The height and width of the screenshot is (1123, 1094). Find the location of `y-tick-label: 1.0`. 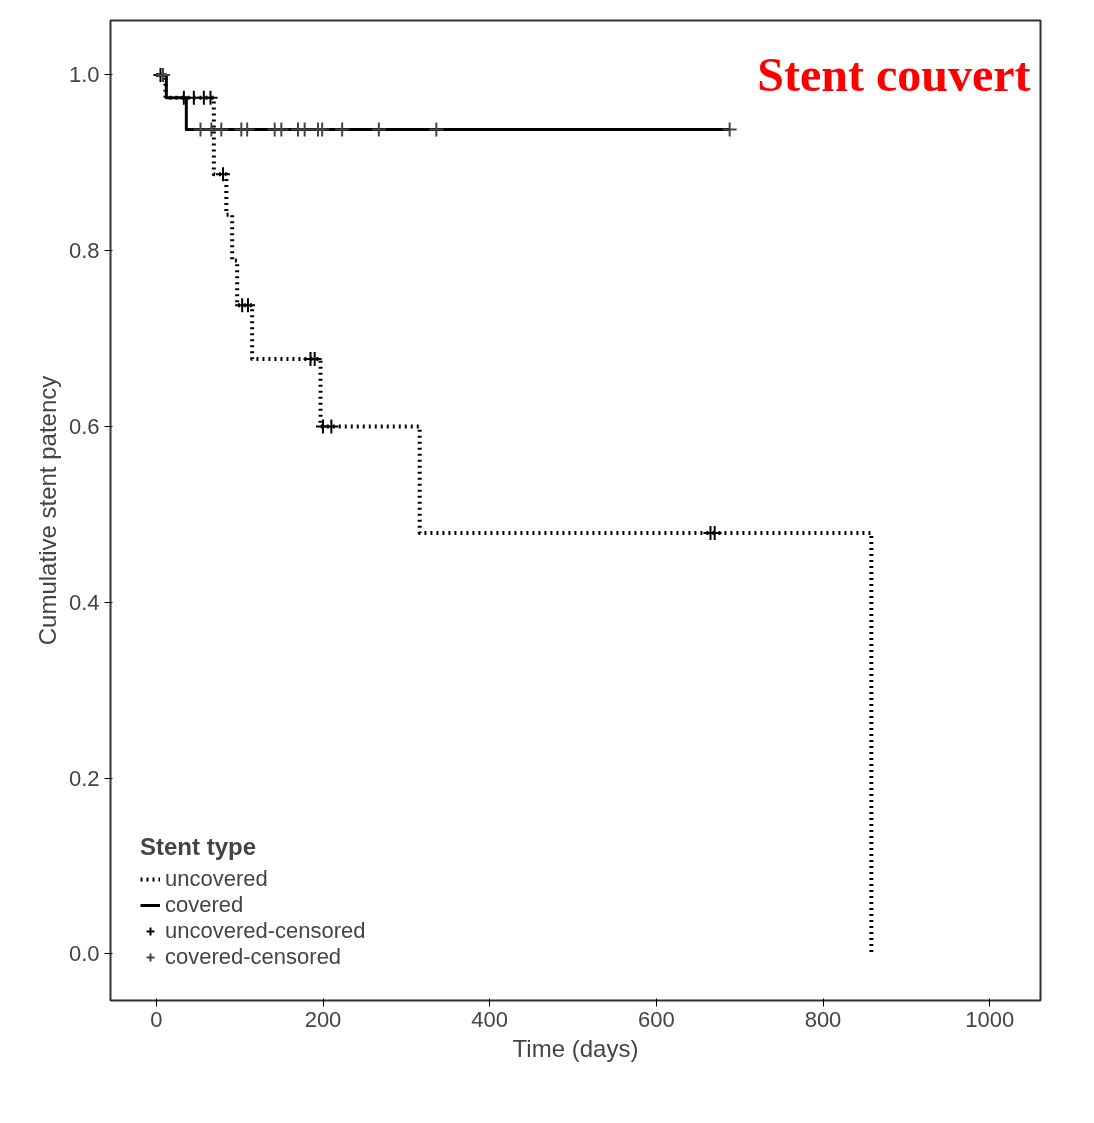

y-tick-label: 1.0 is located at coordinates (84, 75).